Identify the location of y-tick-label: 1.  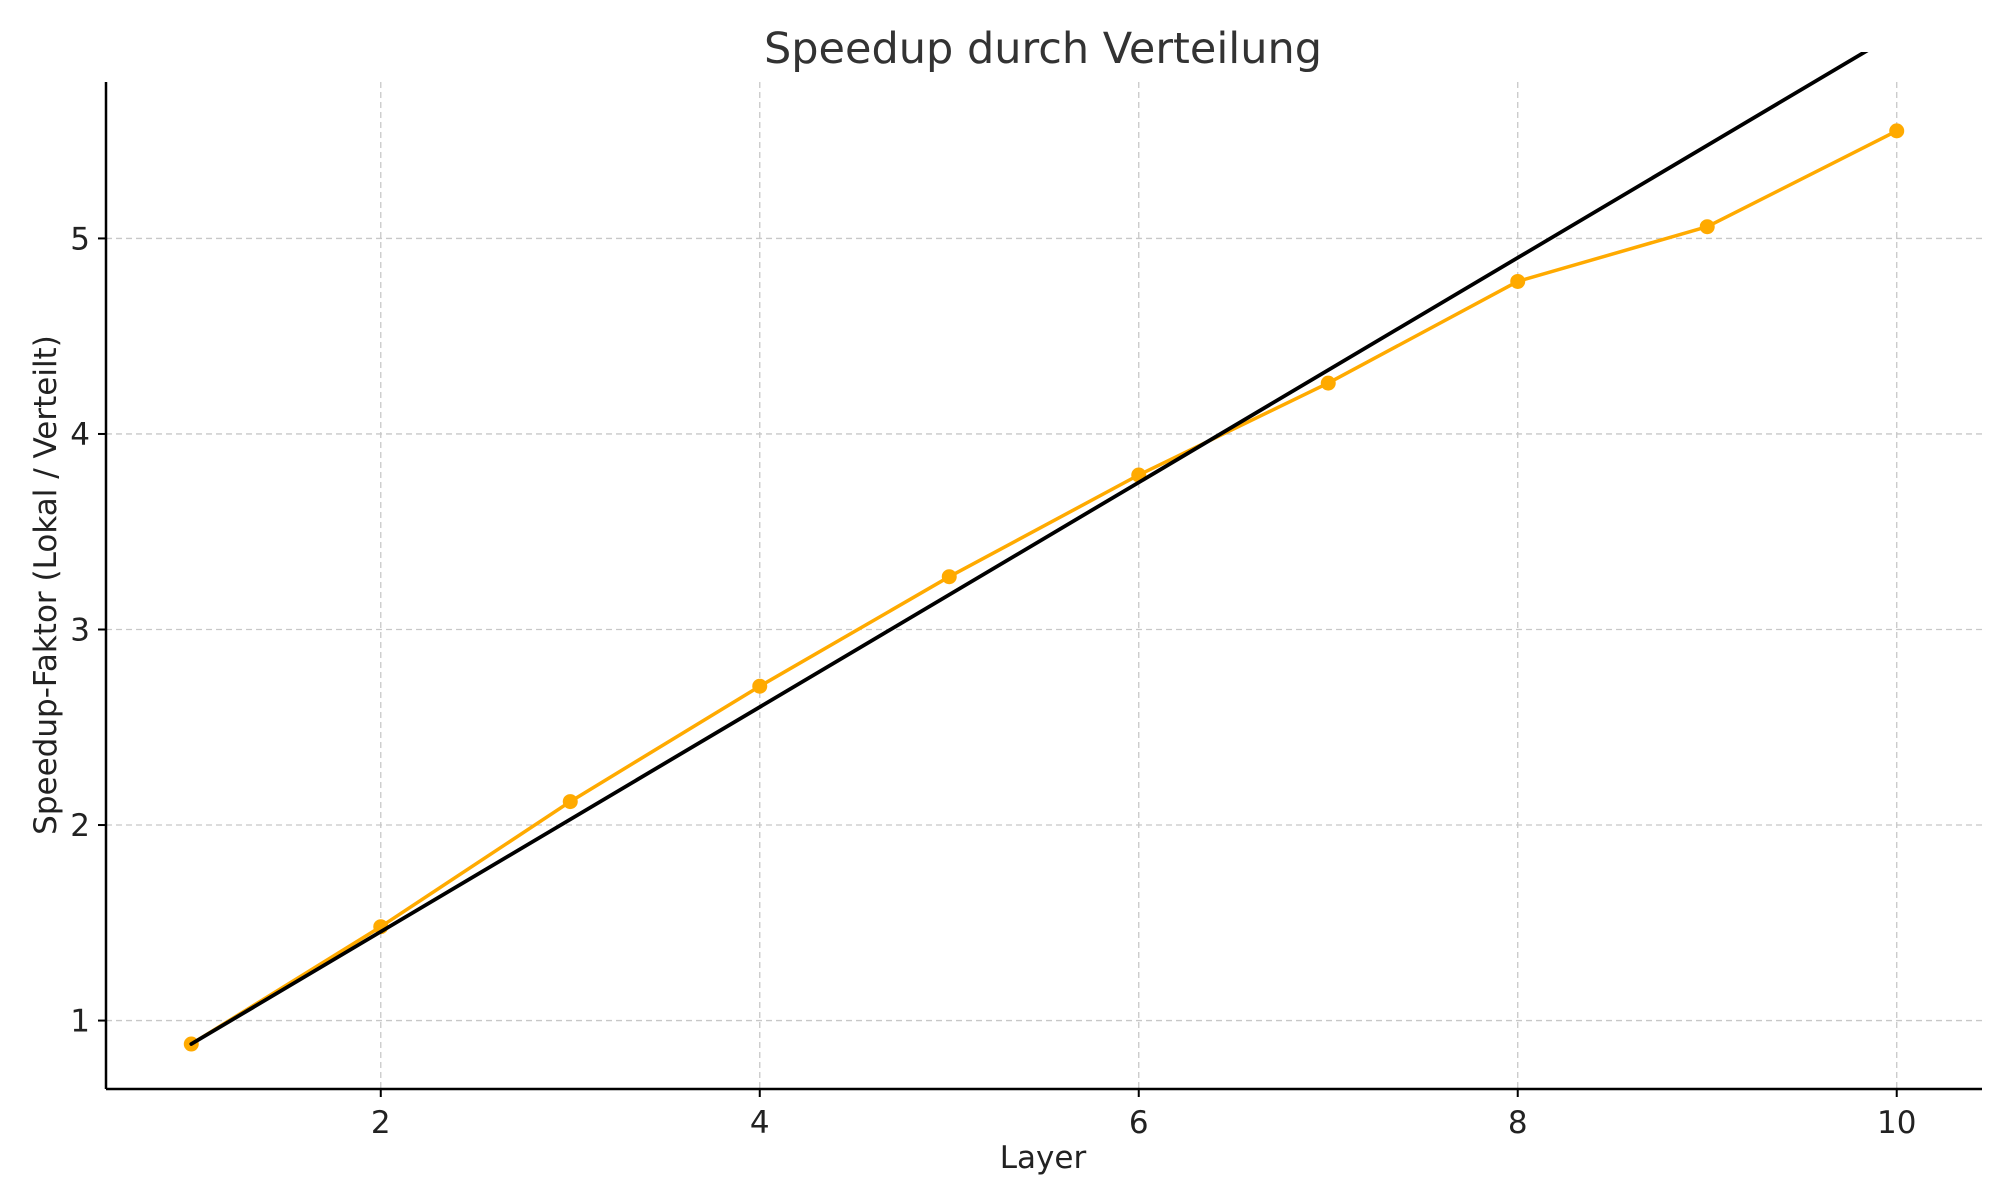
(80, 1022).